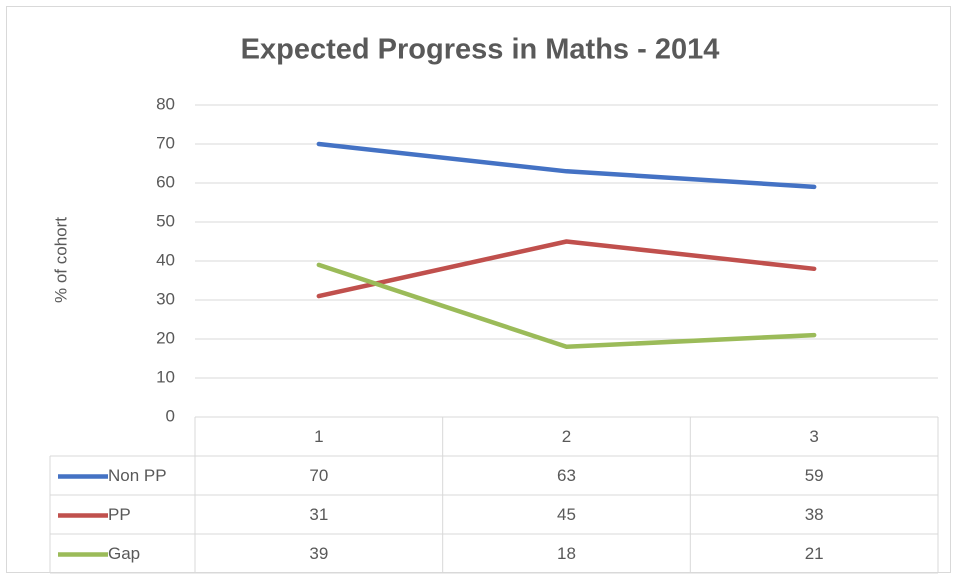  Describe the element at coordinates (318, 553) in the screenshot. I see `table-value: 39` at that location.